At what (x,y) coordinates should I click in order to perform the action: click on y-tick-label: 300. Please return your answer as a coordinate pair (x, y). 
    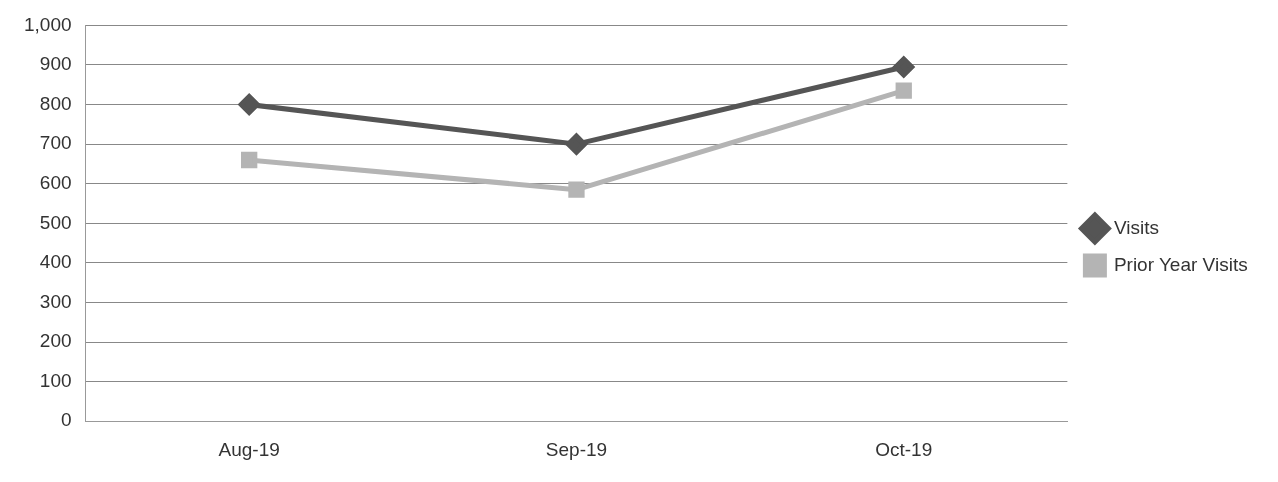
    Looking at the image, I should click on (55, 301).